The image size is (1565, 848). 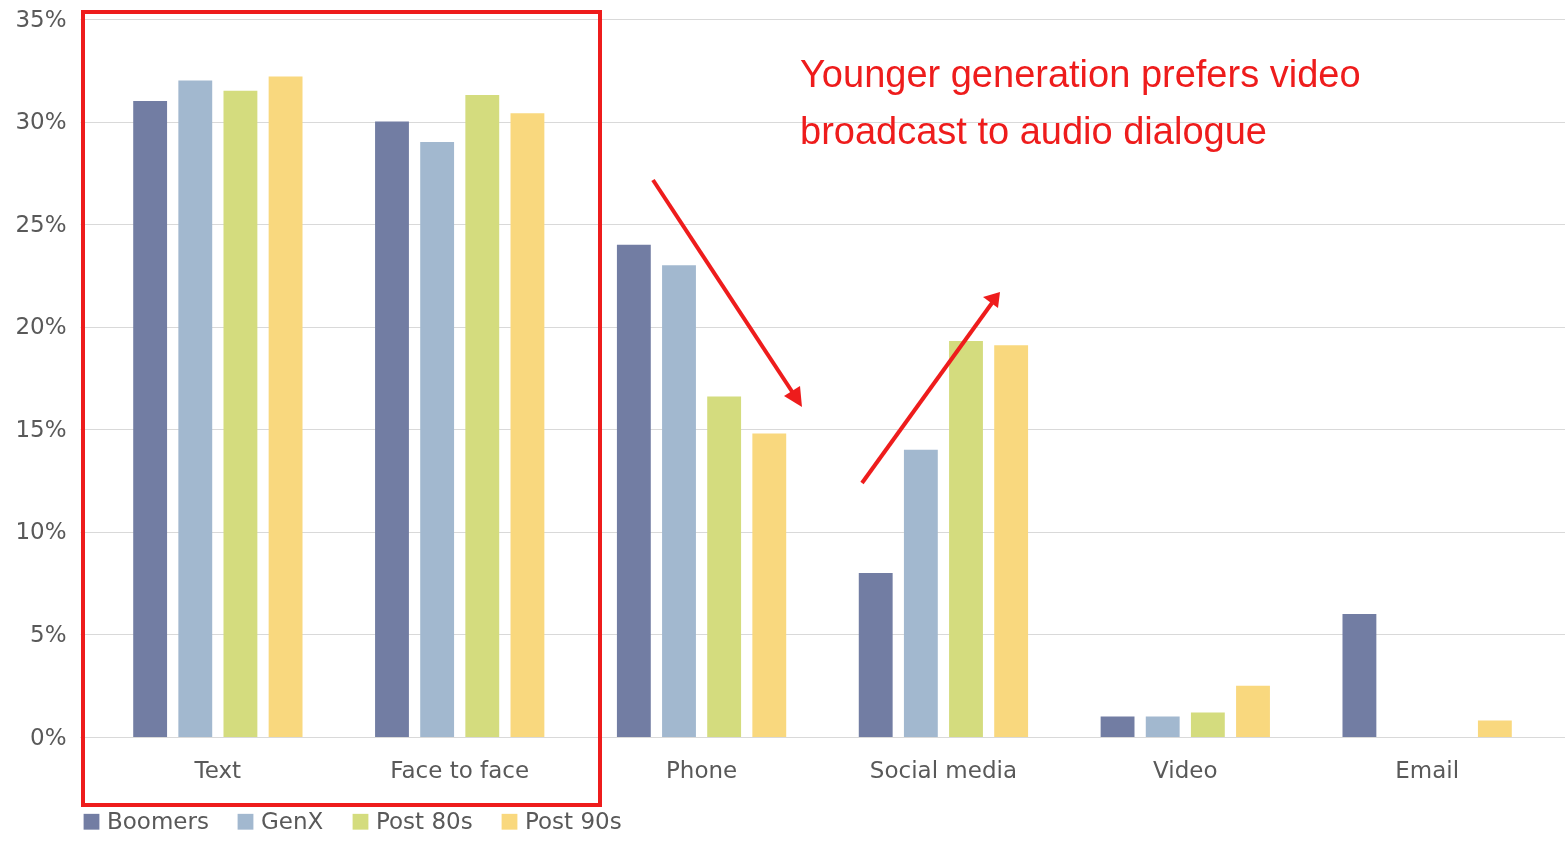 I want to click on y-tick-label: 25%, so click(x=41, y=223).